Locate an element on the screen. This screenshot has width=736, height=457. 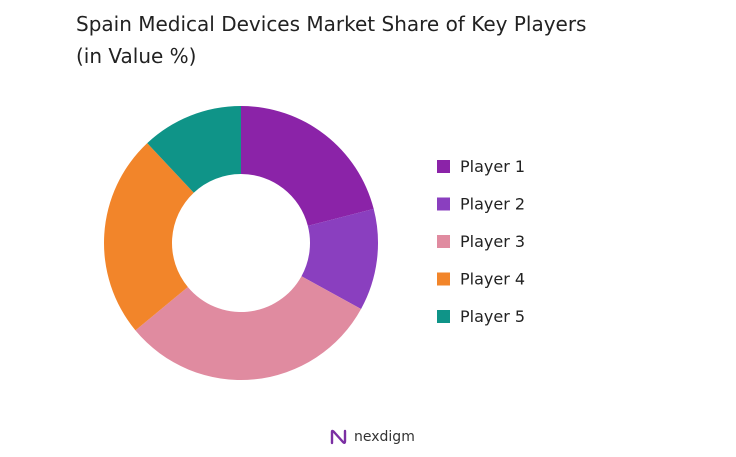
brand-logo: nexdigm is located at coordinates (372, 437).